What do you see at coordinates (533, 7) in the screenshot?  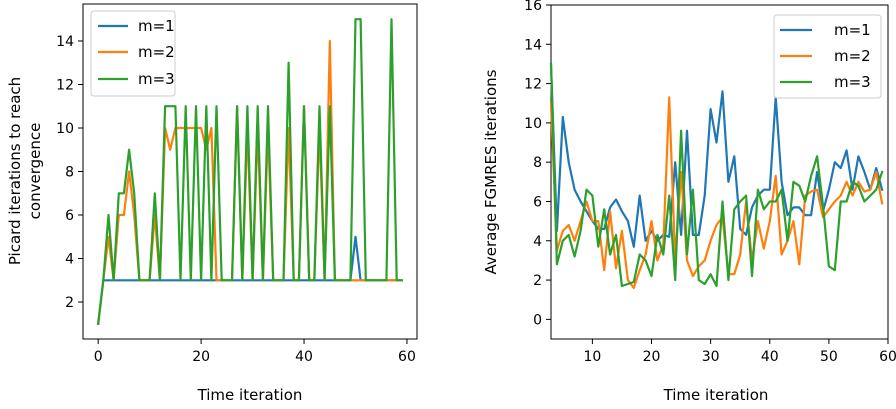 I see `y-tick-label: 16` at bounding box center [533, 7].